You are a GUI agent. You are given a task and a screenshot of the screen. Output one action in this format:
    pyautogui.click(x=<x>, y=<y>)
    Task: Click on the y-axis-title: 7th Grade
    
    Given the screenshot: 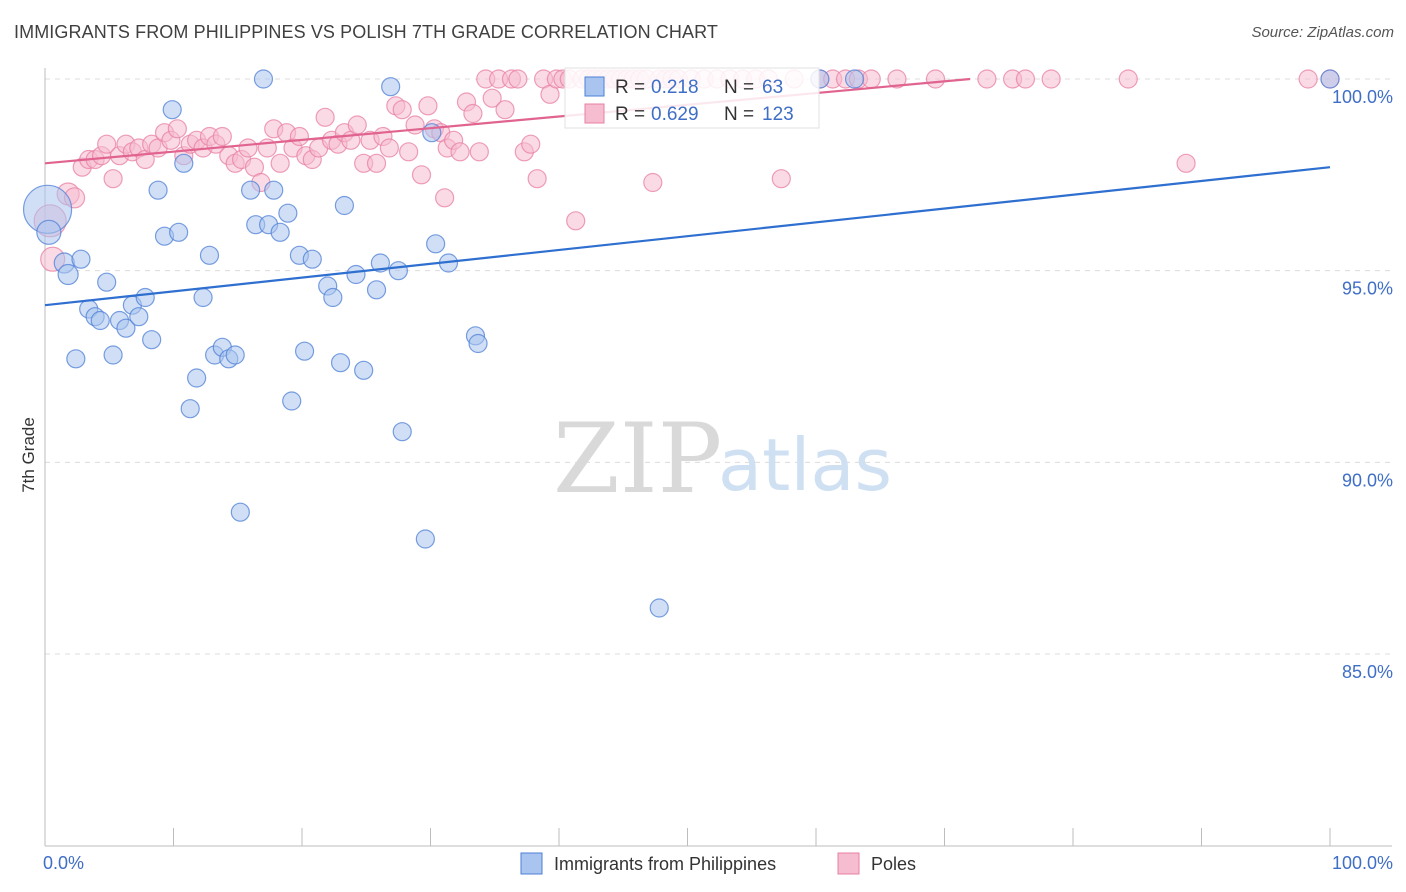 What is the action you would take?
    pyautogui.click(x=28, y=455)
    